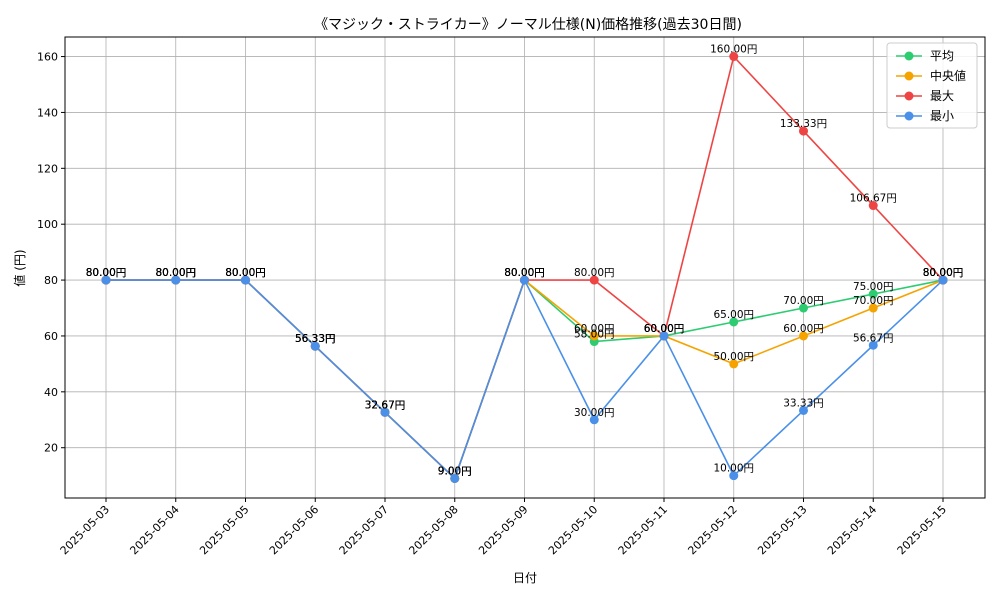 This screenshot has width=1000, height=600. I want to click on y-axis-label: 値 (円), so click(19, 267).